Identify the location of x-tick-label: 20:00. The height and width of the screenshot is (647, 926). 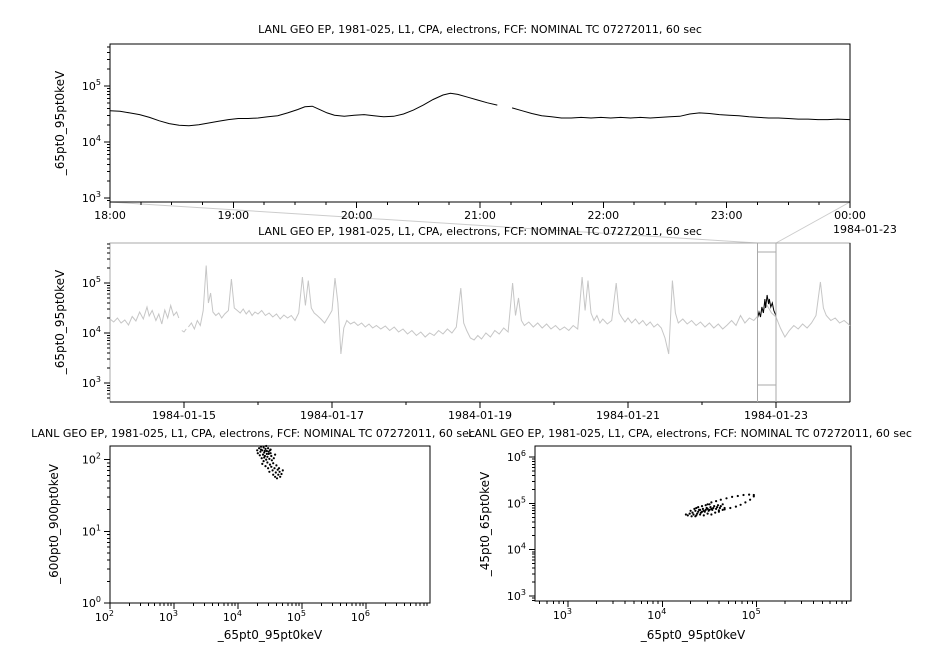
(357, 215).